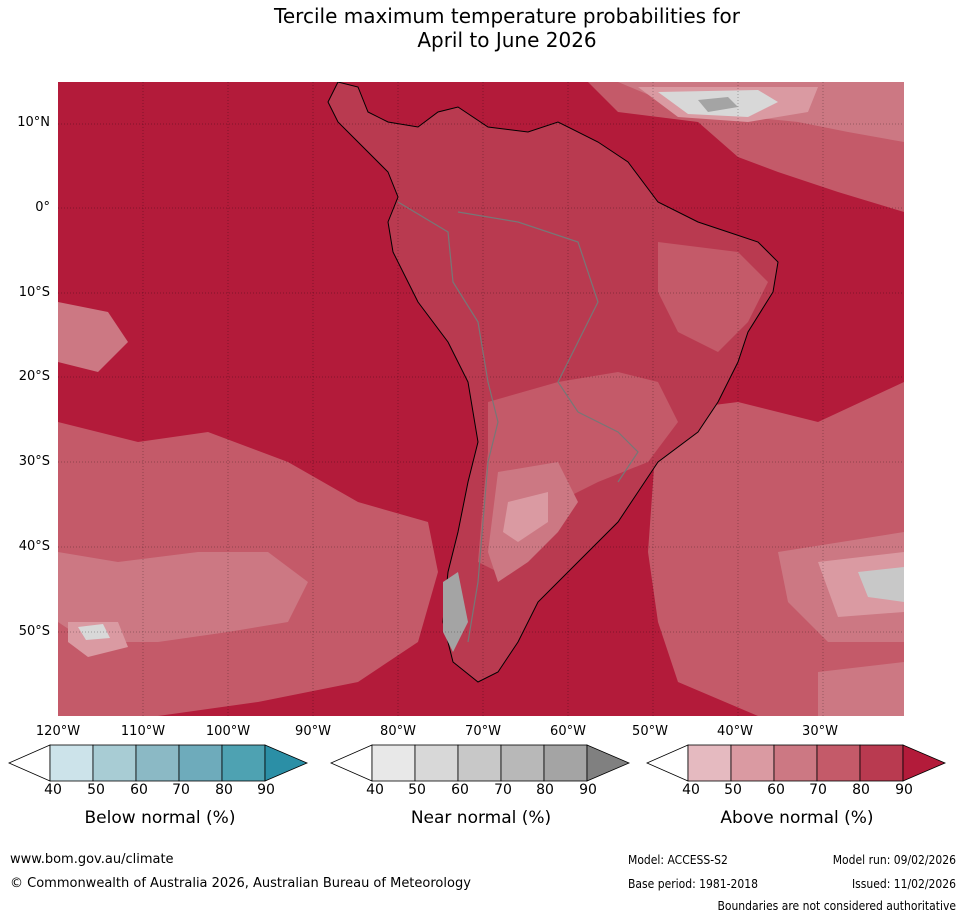  What do you see at coordinates (693, 884) in the screenshot?
I see `base-period: Base period: 1981-2018` at bounding box center [693, 884].